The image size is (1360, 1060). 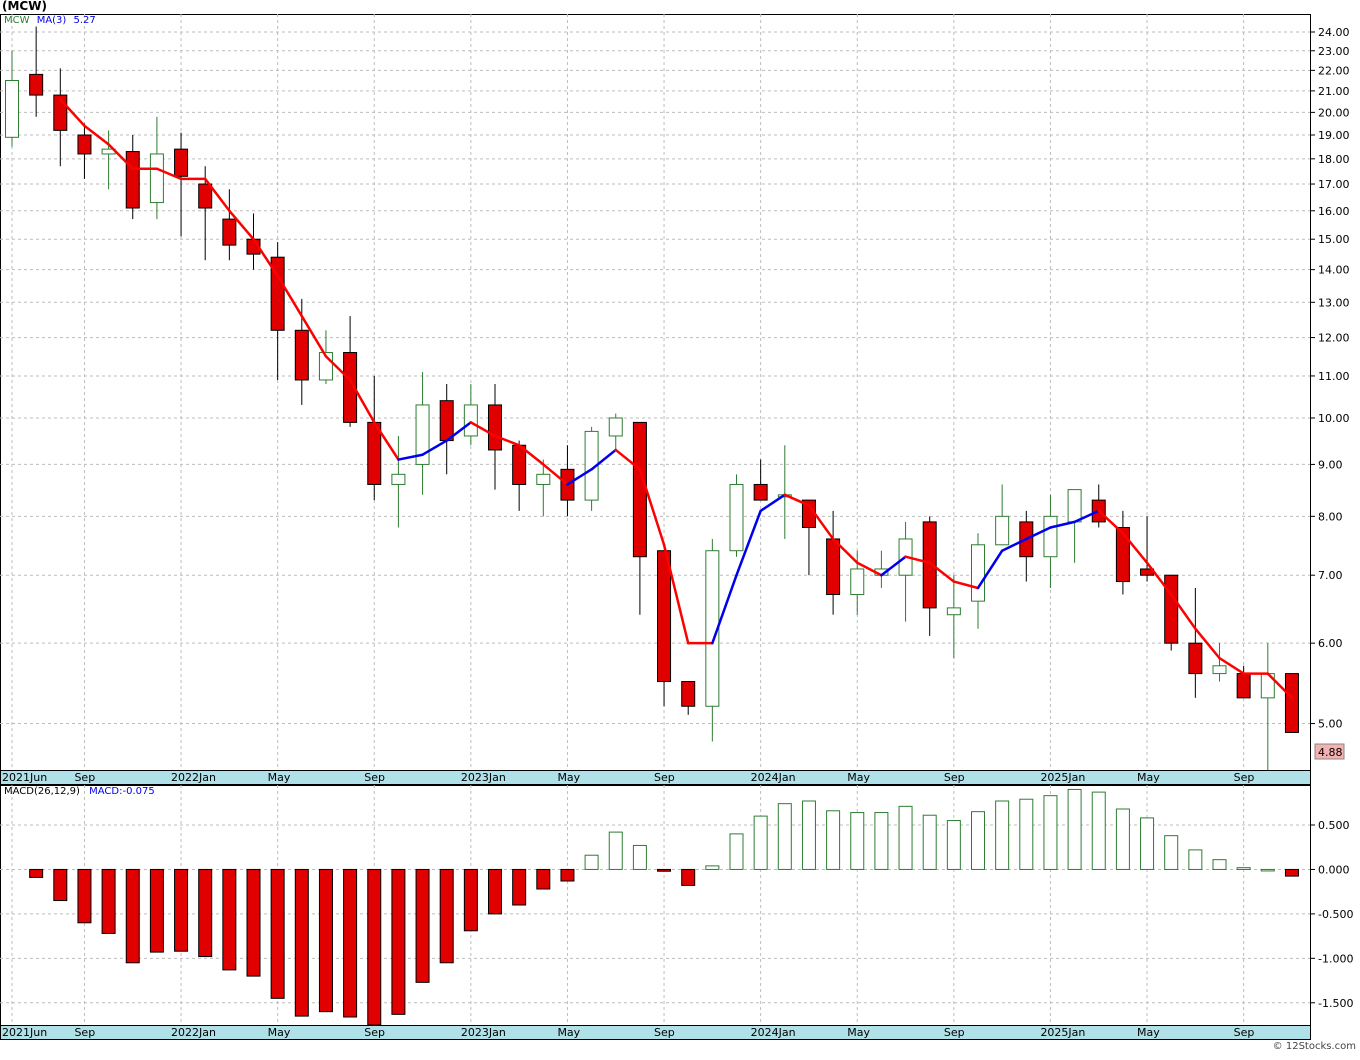 What do you see at coordinates (1330, 575) in the screenshot?
I see `price-y-tick-label: 7.00` at bounding box center [1330, 575].